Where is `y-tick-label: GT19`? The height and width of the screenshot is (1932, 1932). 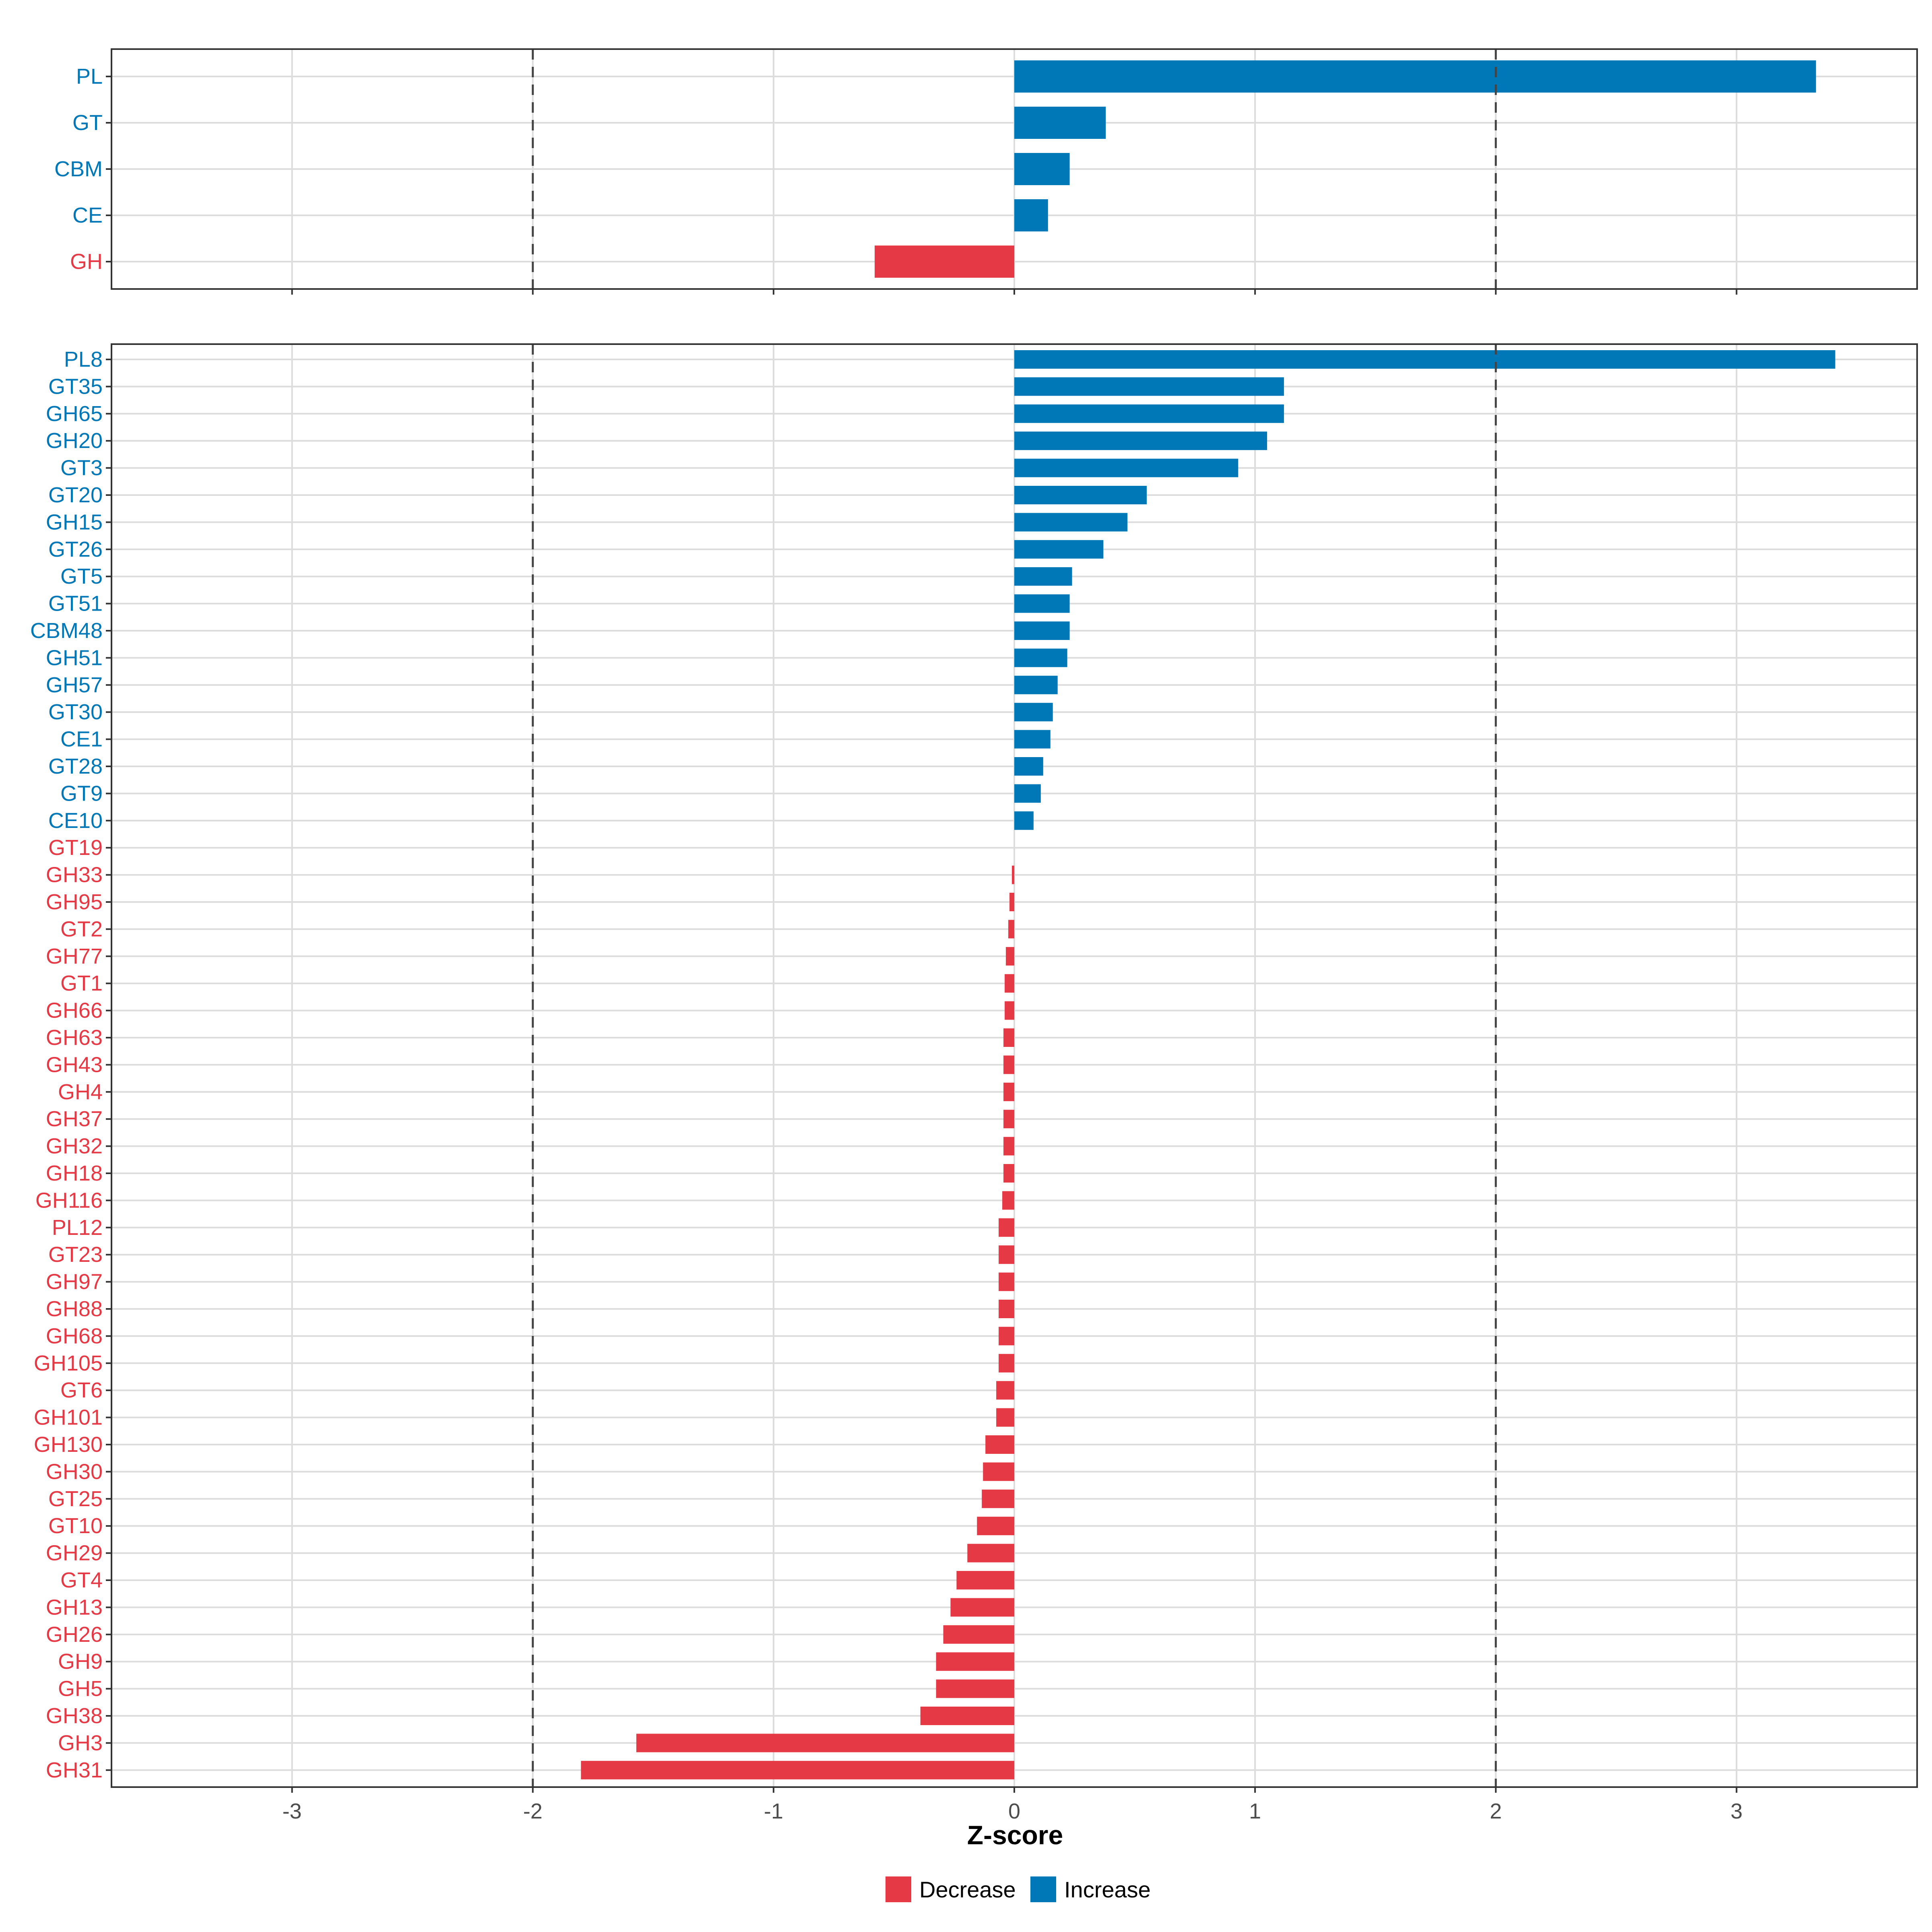 y-tick-label: GT19 is located at coordinates (75, 848).